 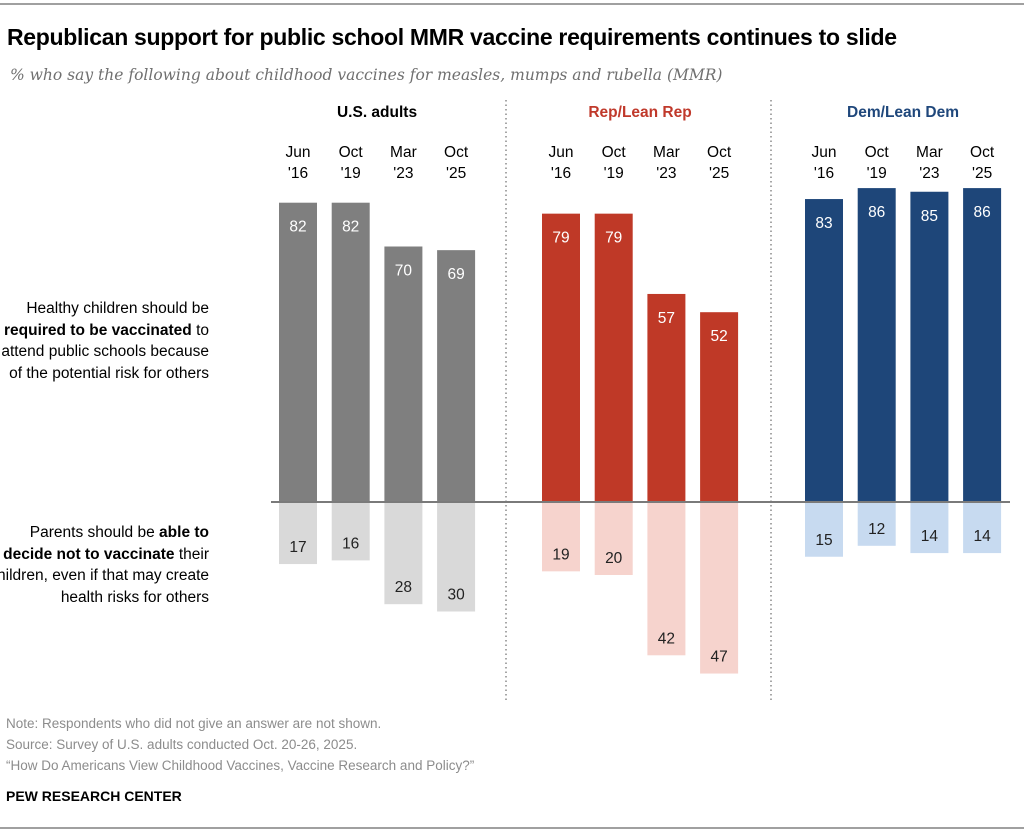 What do you see at coordinates (512, 4) in the screenshot?
I see `top-rule` at bounding box center [512, 4].